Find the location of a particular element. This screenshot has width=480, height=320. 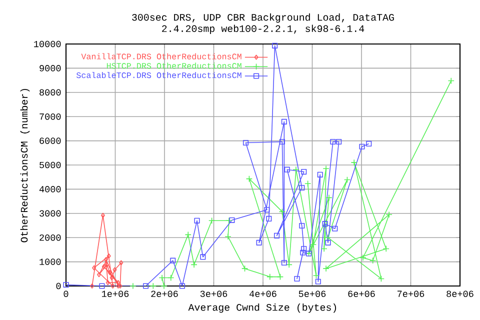

x-tick-label: 0 is located at coordinates (66, 293).